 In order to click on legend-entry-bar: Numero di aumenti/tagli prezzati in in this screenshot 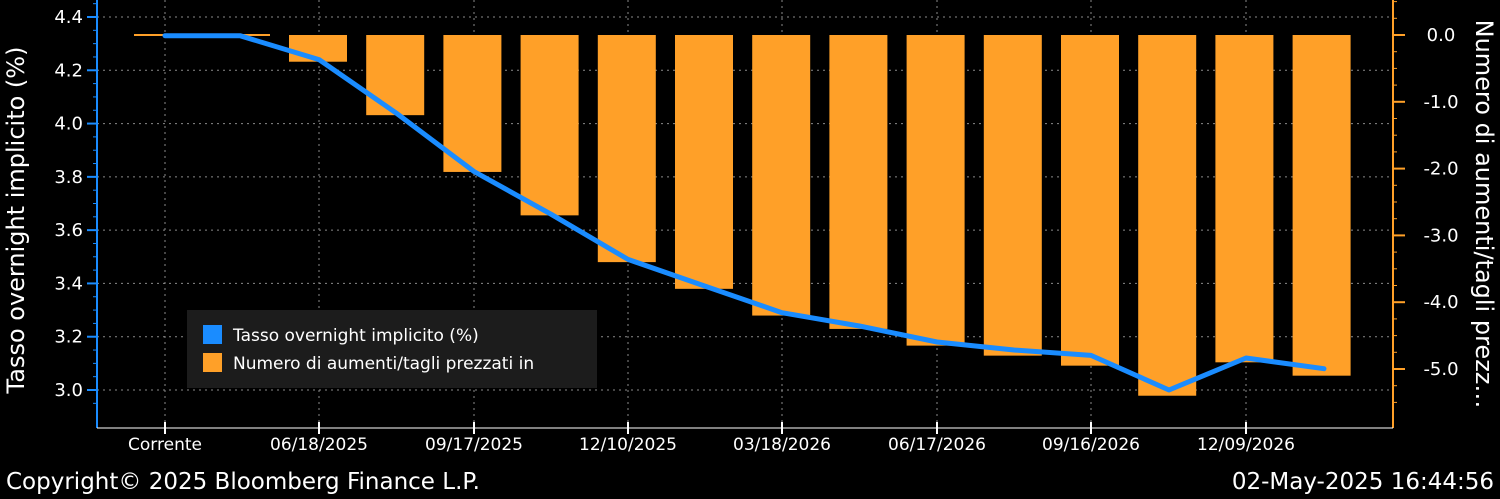, I will do `click(383, 364)`.